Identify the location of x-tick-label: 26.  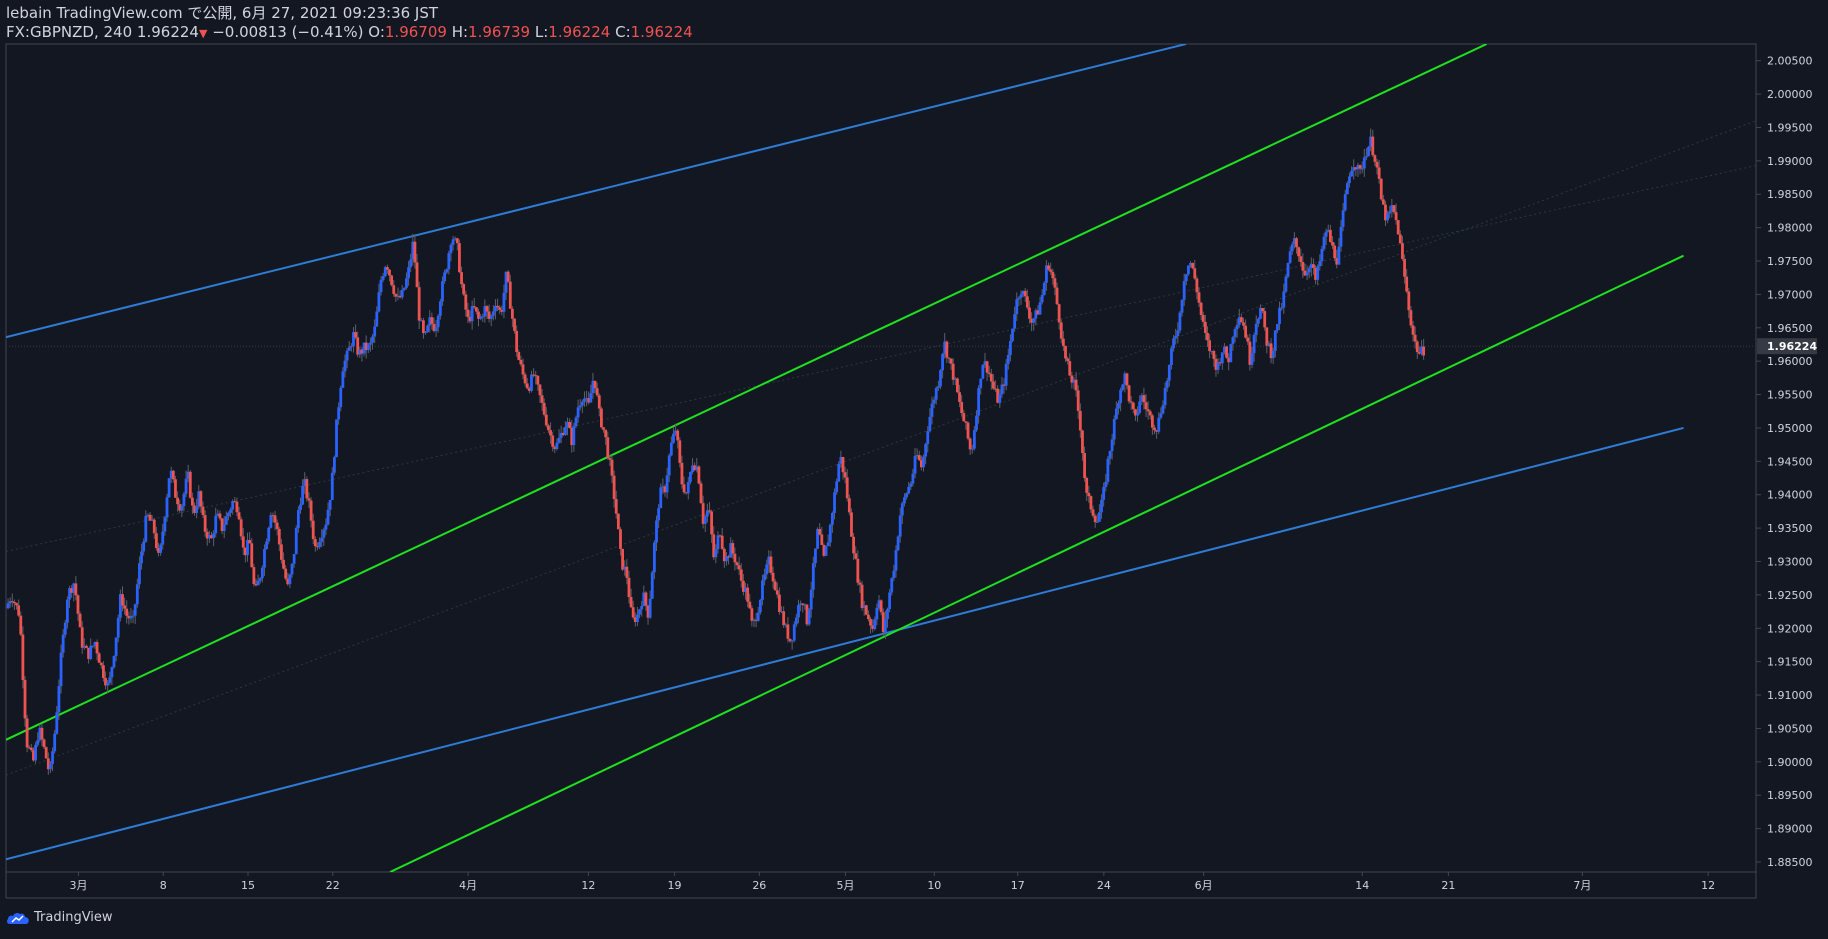
(759, 885).